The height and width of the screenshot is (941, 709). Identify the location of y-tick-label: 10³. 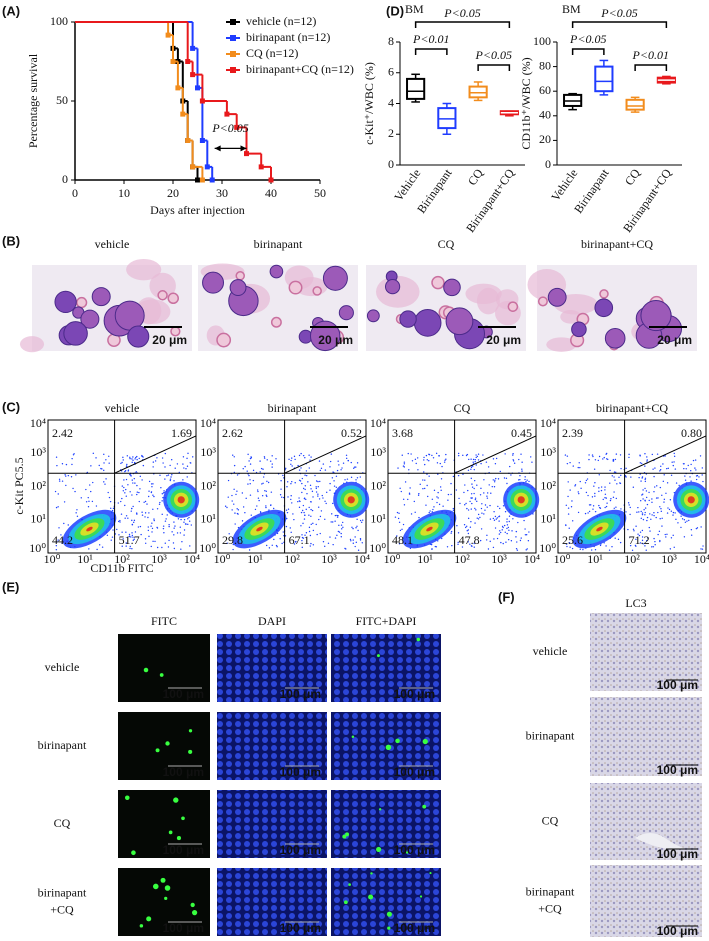
(38, 452).